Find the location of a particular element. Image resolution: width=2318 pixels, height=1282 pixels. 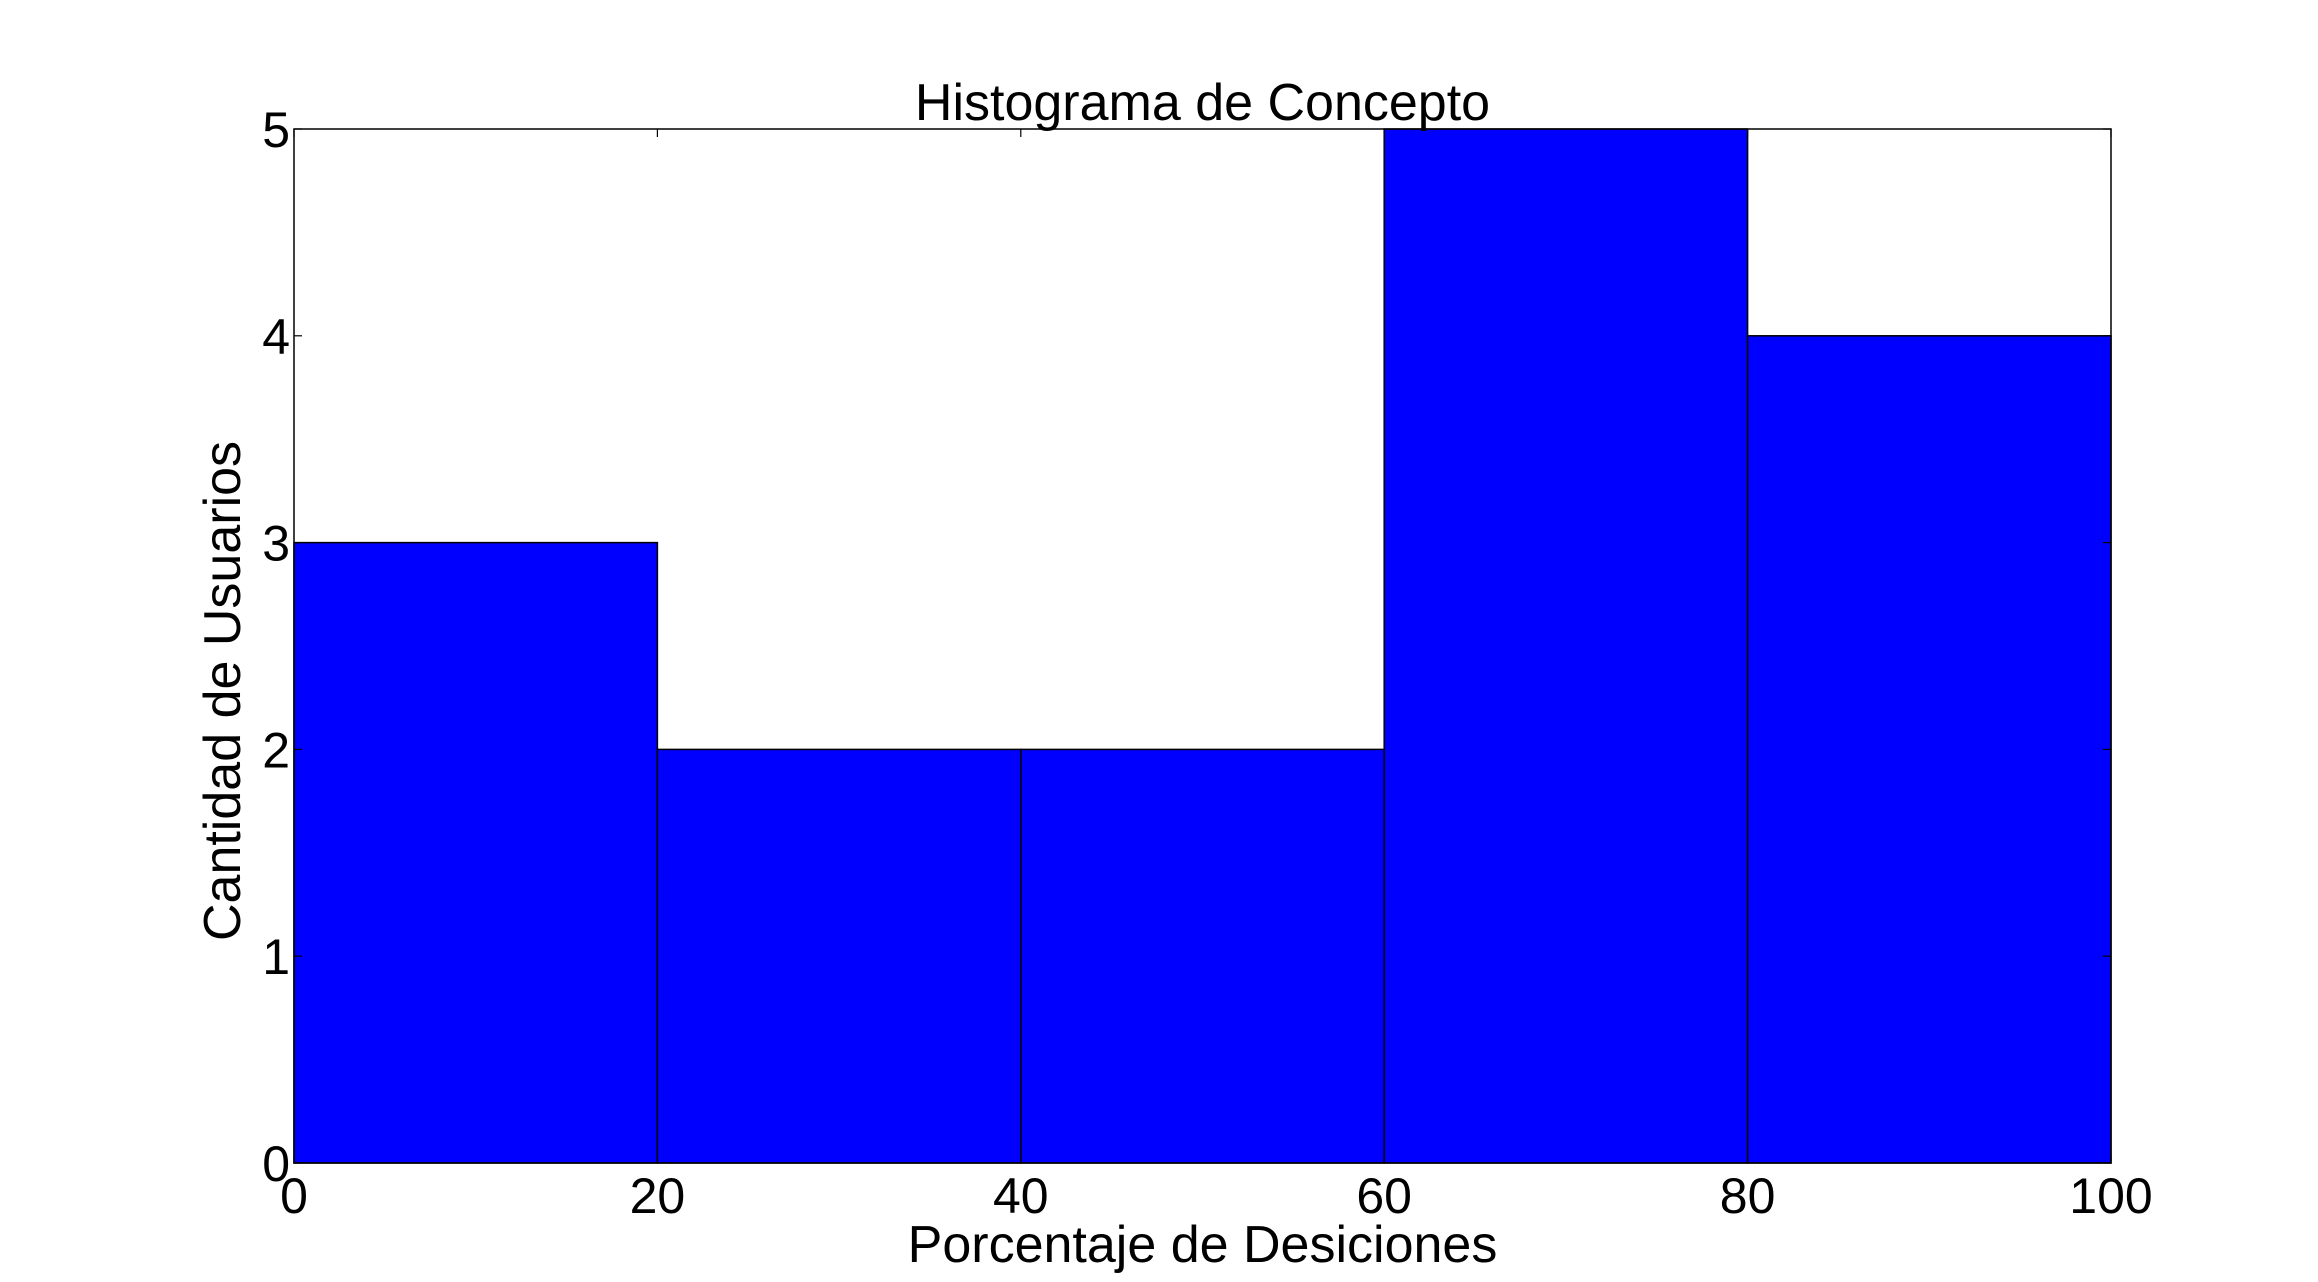

y-tick-label-2: 2 is located at coordinates (276, 750).